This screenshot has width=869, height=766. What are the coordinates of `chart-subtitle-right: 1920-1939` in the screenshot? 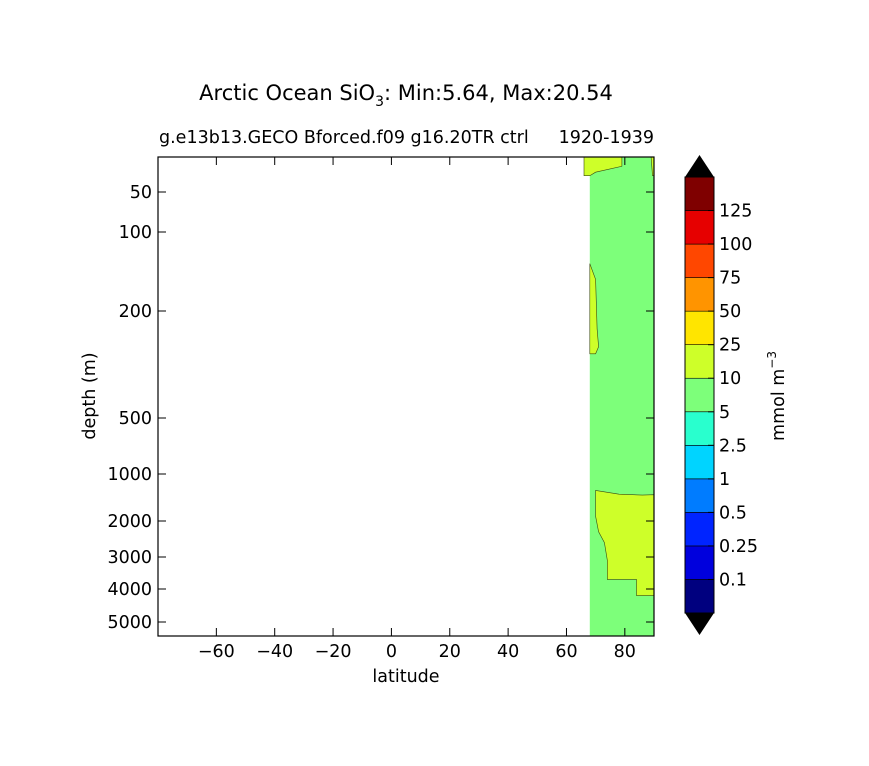 It's located at (606, 138).